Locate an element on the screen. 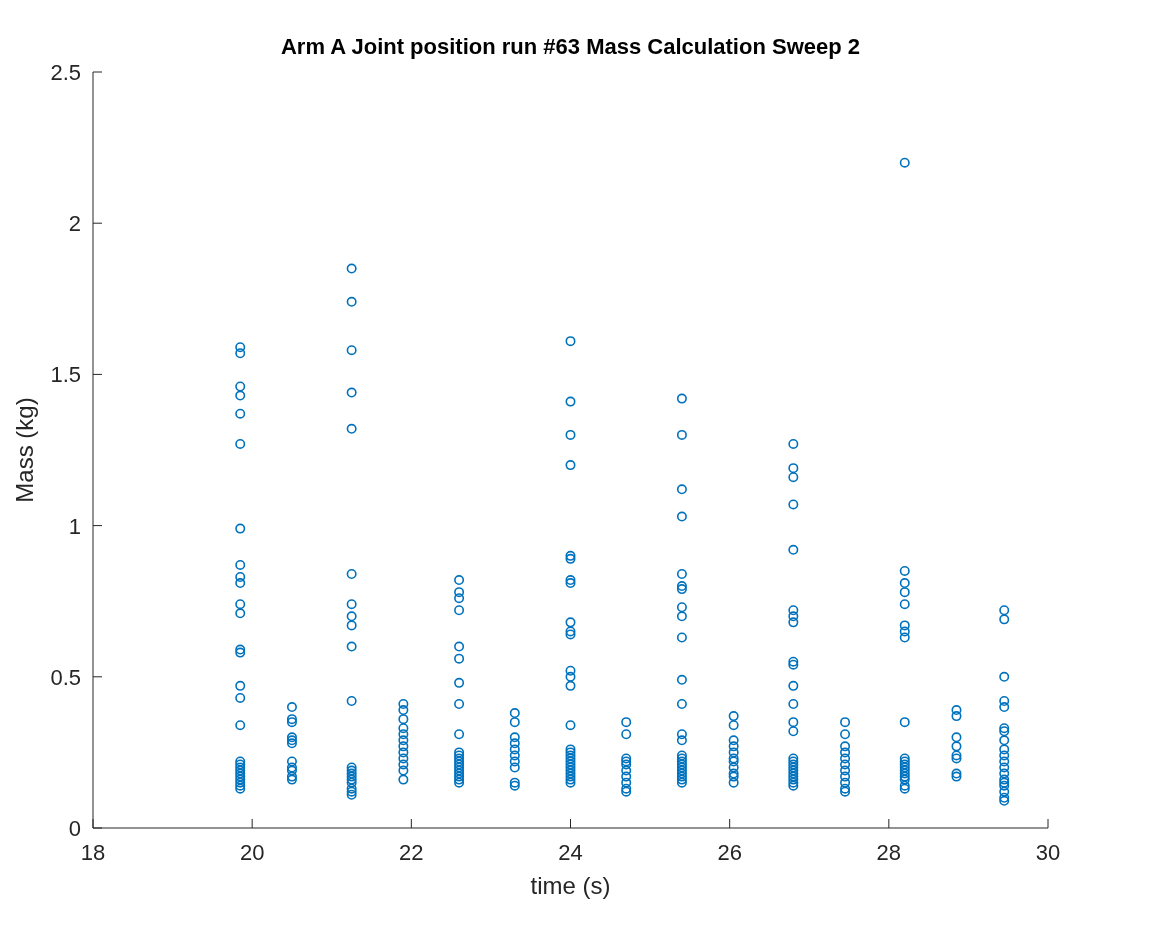  x-tick-label: 28 is located at coordinates (889, 852).